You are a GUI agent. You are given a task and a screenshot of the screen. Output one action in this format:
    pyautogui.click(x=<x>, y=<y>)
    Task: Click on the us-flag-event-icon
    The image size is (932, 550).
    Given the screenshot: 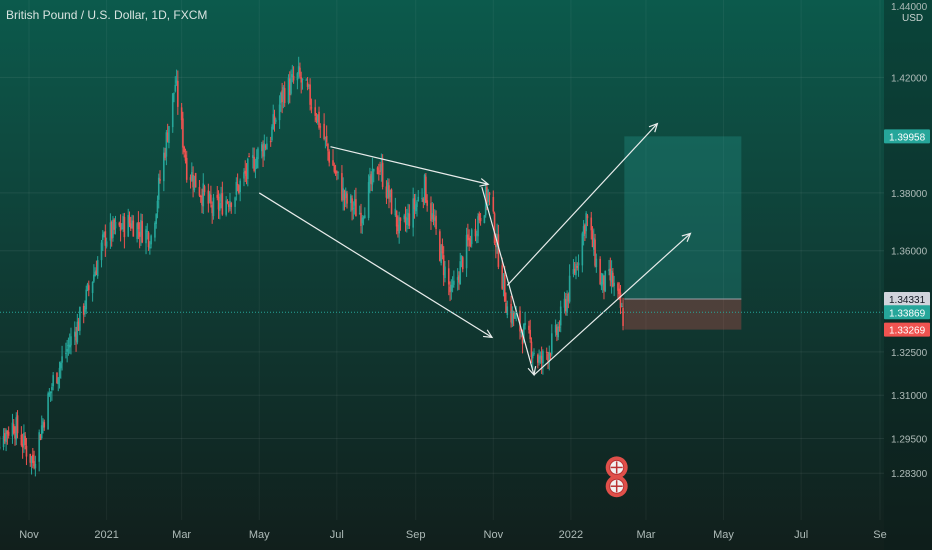 What is the action you would take?
    pyautogui.click(x=616, y=486)
    